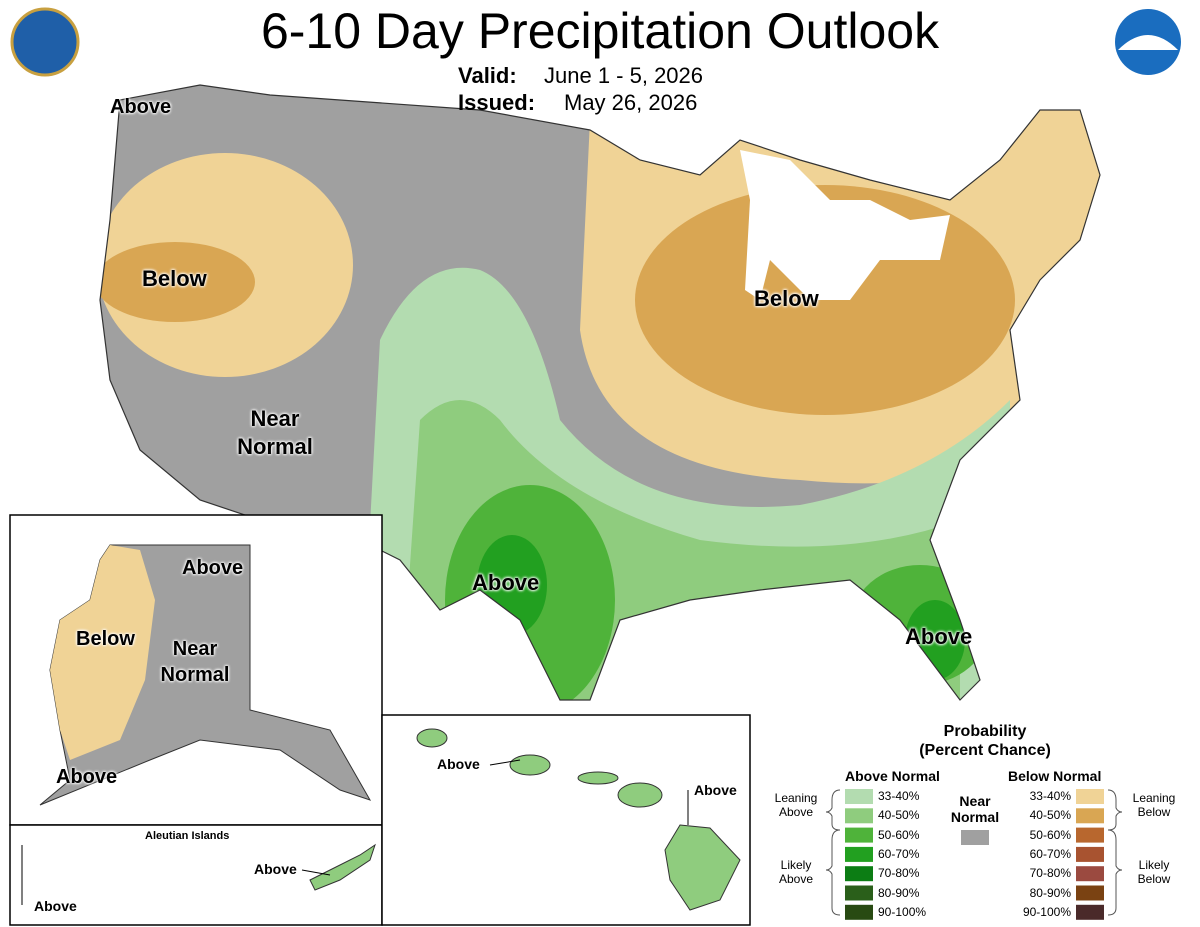 The height and width of the screenshot is (927, 1200). Describe the element at coordinates (578, 819) in the screenshot. I see `hawaii-islands` at that location.